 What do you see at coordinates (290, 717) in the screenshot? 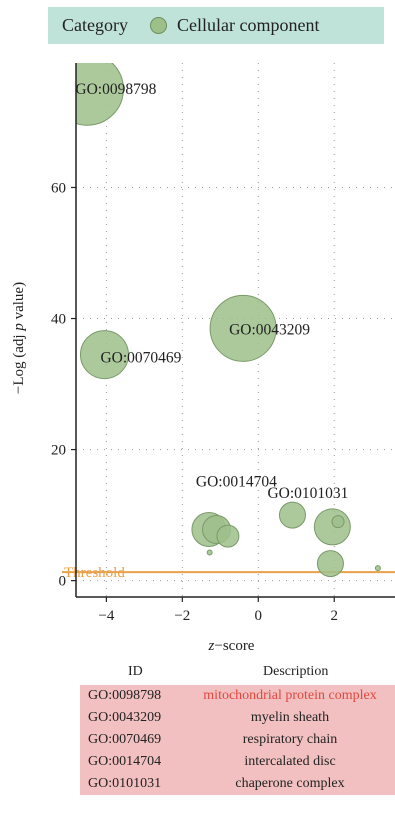
I see `row-description: myelin sheath` at bounding box center [290, 717].